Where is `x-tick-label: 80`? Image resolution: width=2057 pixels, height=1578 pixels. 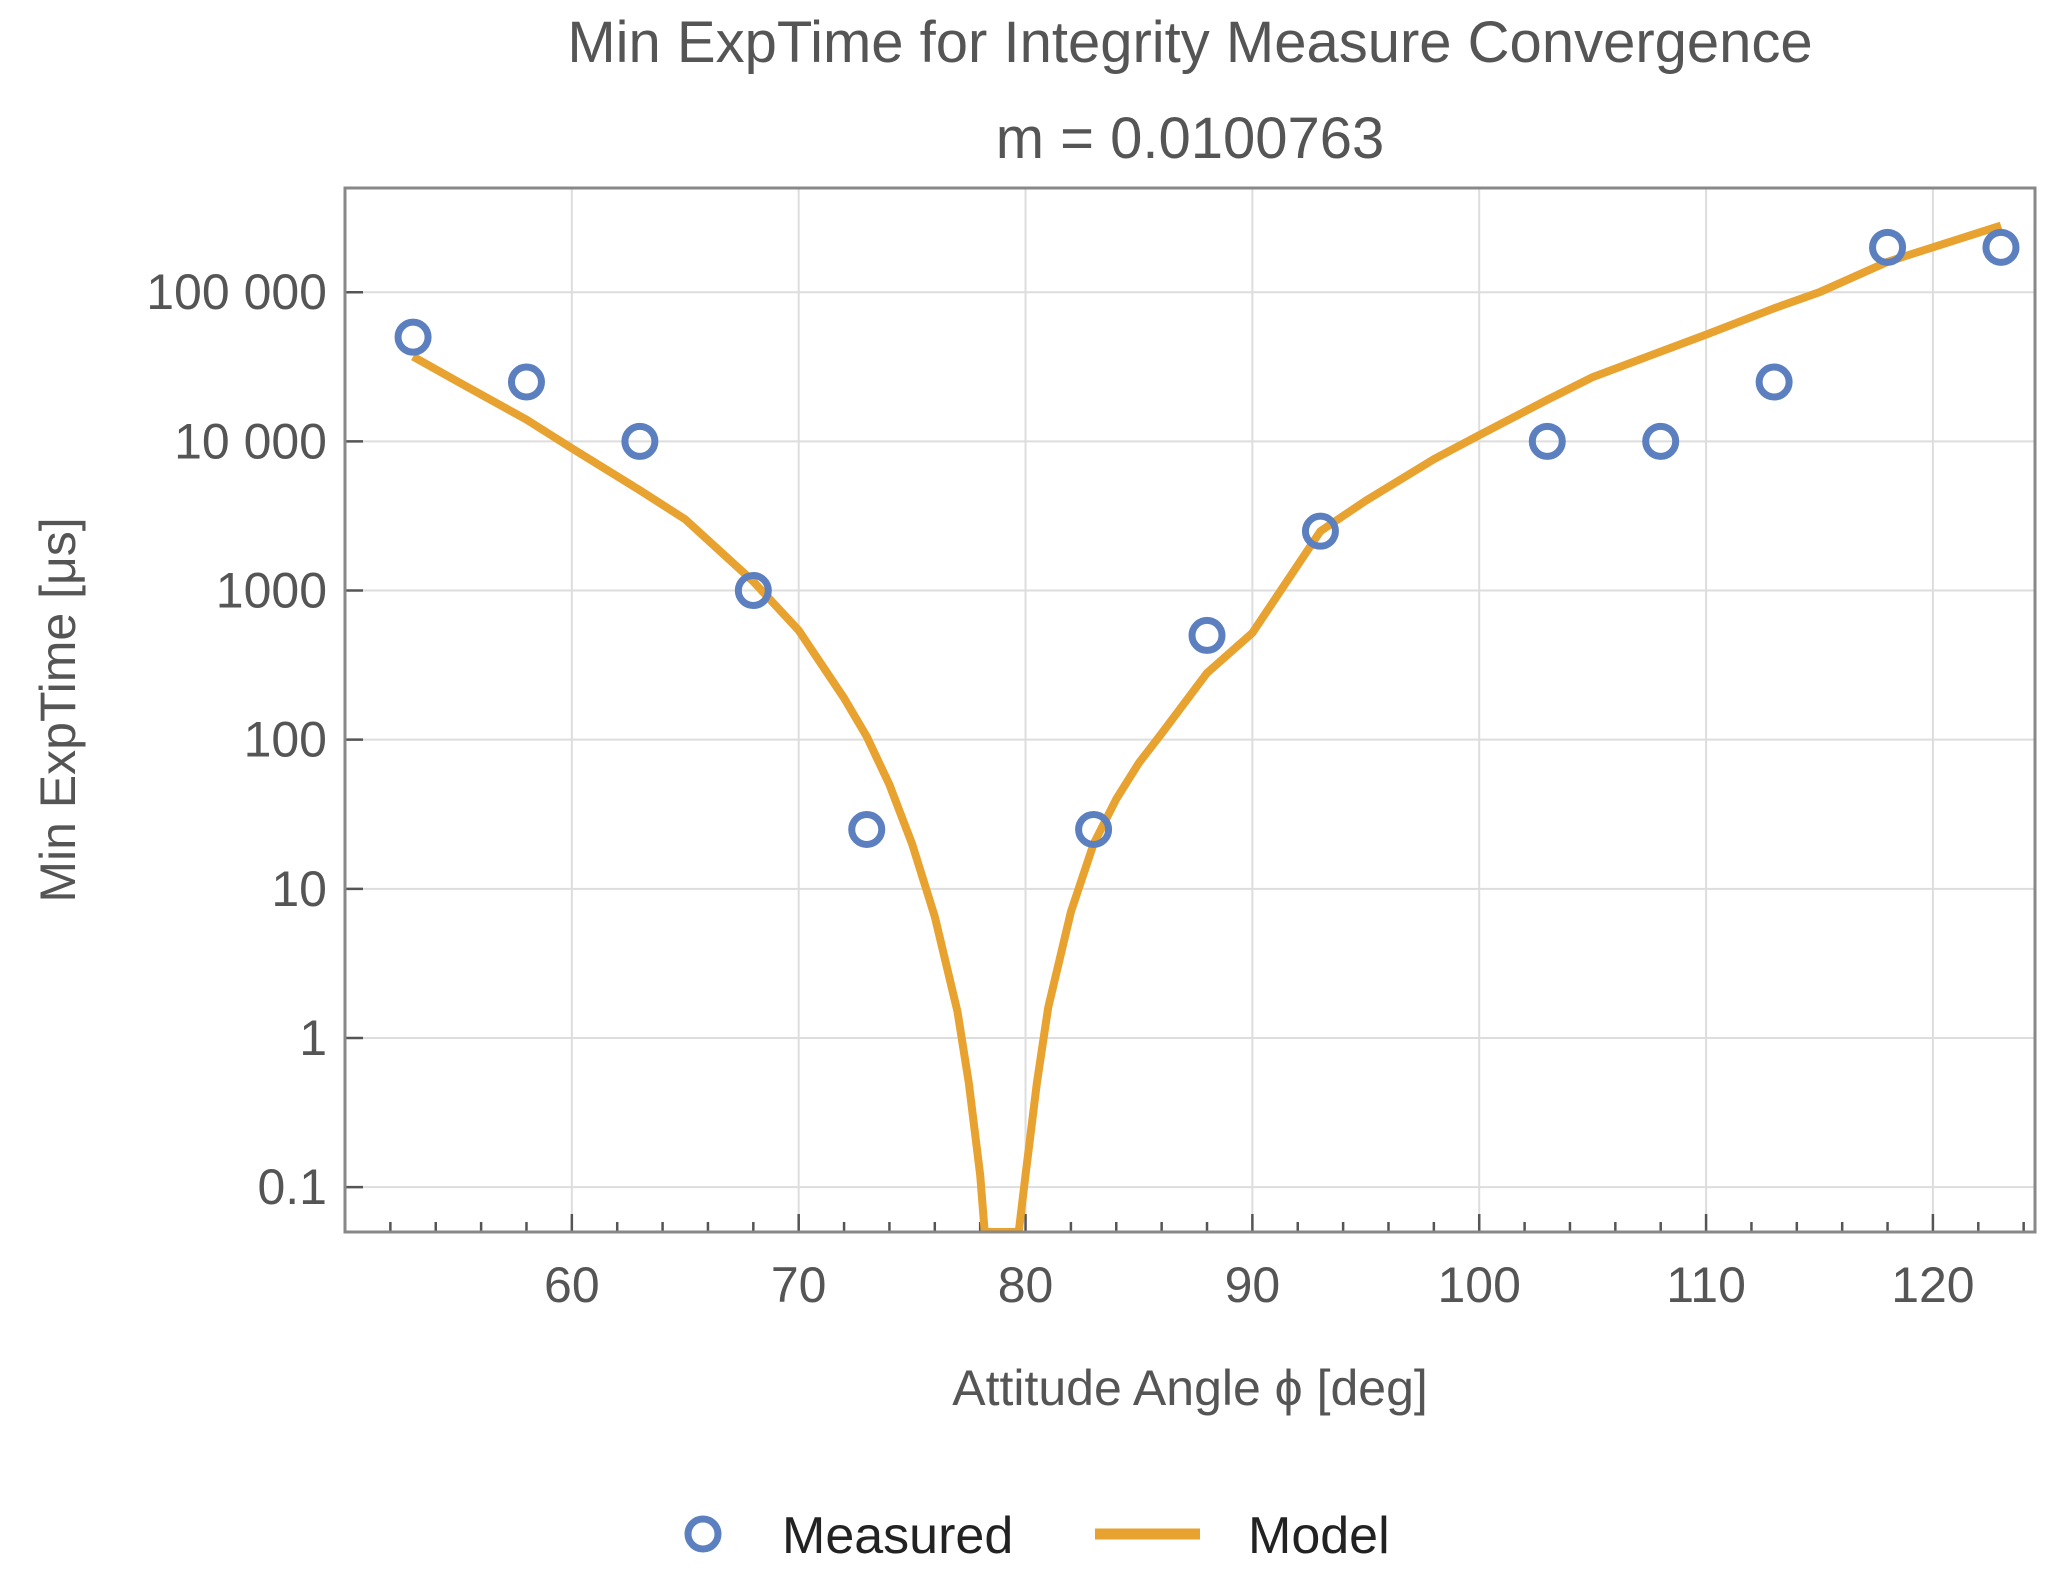 x-tick-label: 80 is located at coordinates (1026, 1285).